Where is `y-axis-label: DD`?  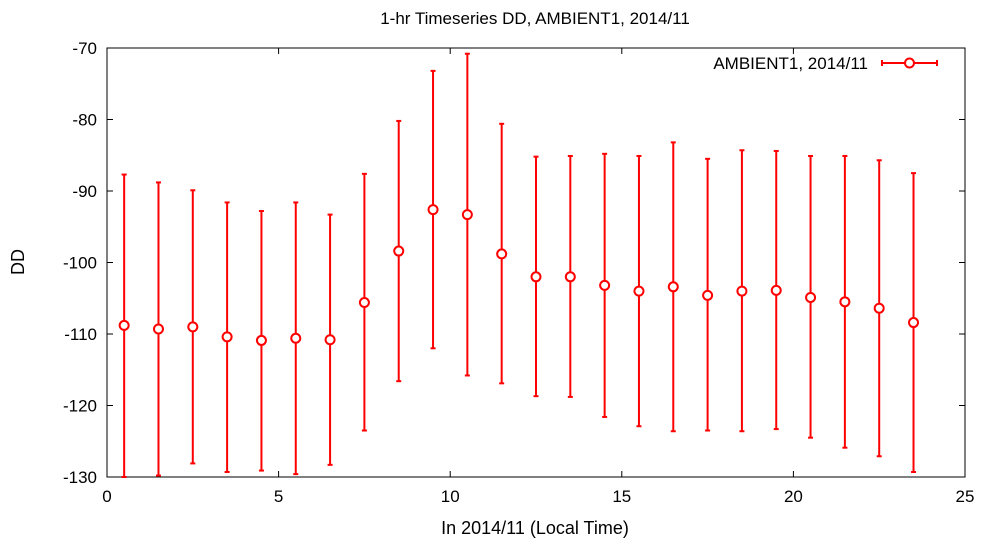 y-axis-label: DD is located at coordinates (18, 262).